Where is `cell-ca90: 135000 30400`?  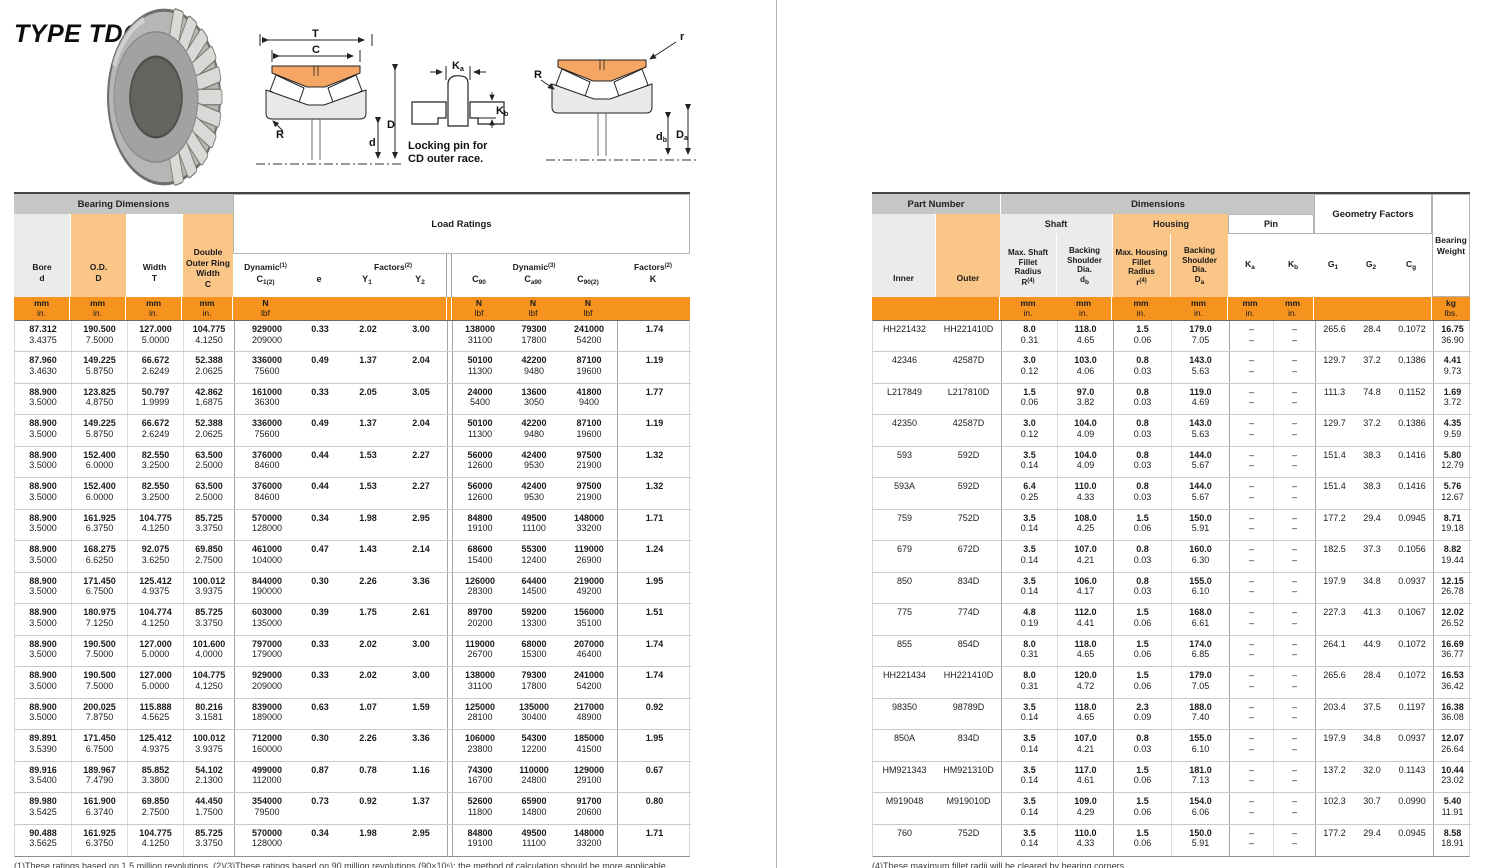
cell-ca90: 135000 30400 is located at coordinates (534, 712).